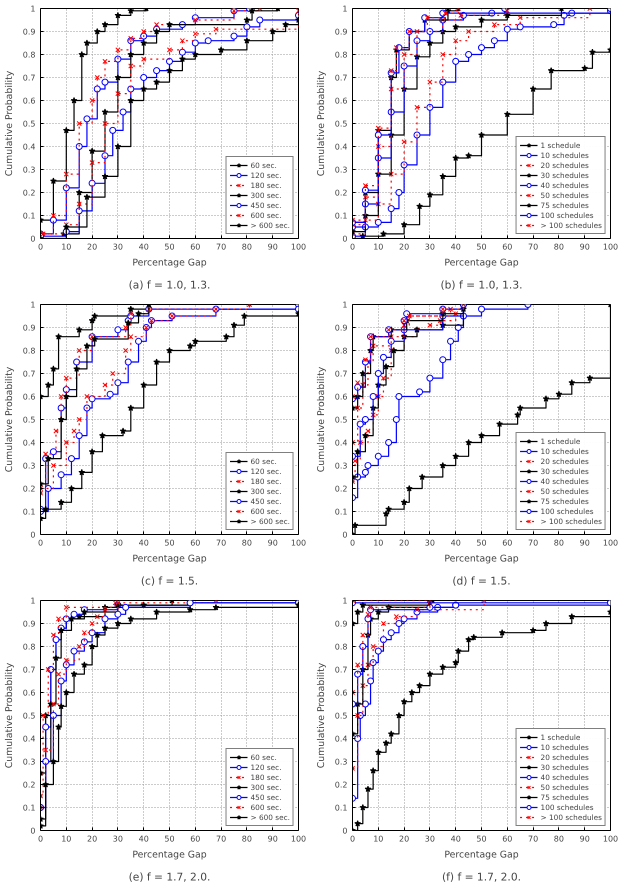 This screenshot has height=889, width=625. Describe the element at coordinates (169, 581) in the screenshot. I see `text: (c) f = 1.5.` at that location.